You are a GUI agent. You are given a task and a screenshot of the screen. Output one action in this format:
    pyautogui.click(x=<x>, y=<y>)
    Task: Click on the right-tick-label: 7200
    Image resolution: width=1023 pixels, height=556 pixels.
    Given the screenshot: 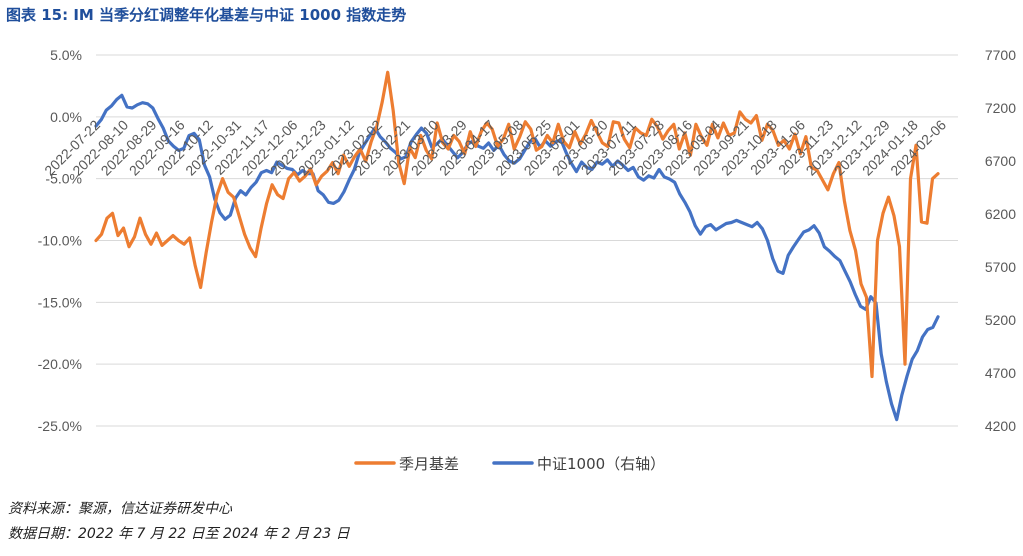 What is the action you would take?
    pyautogui.click(x=1000, y=108)
    